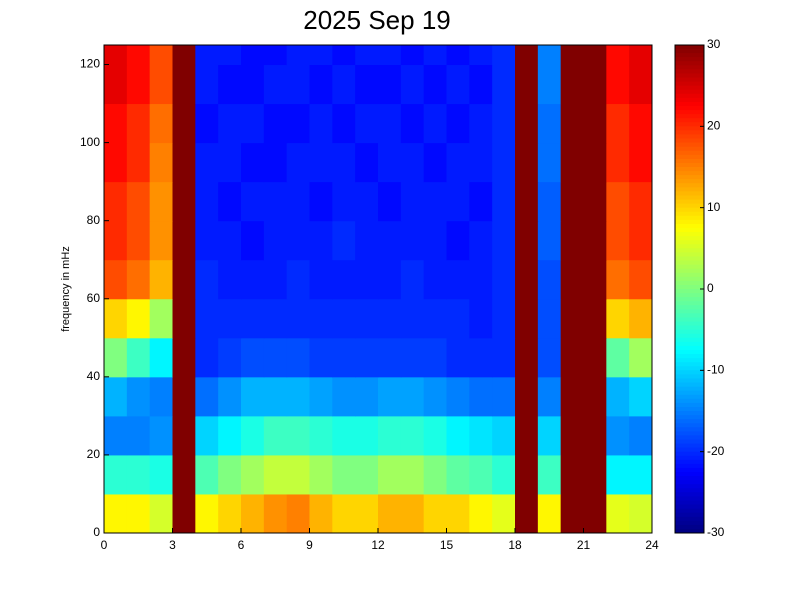  Describe the element at coordinates (94, 376) in the screenshot. I see `y-tick-label: 40` at that location.